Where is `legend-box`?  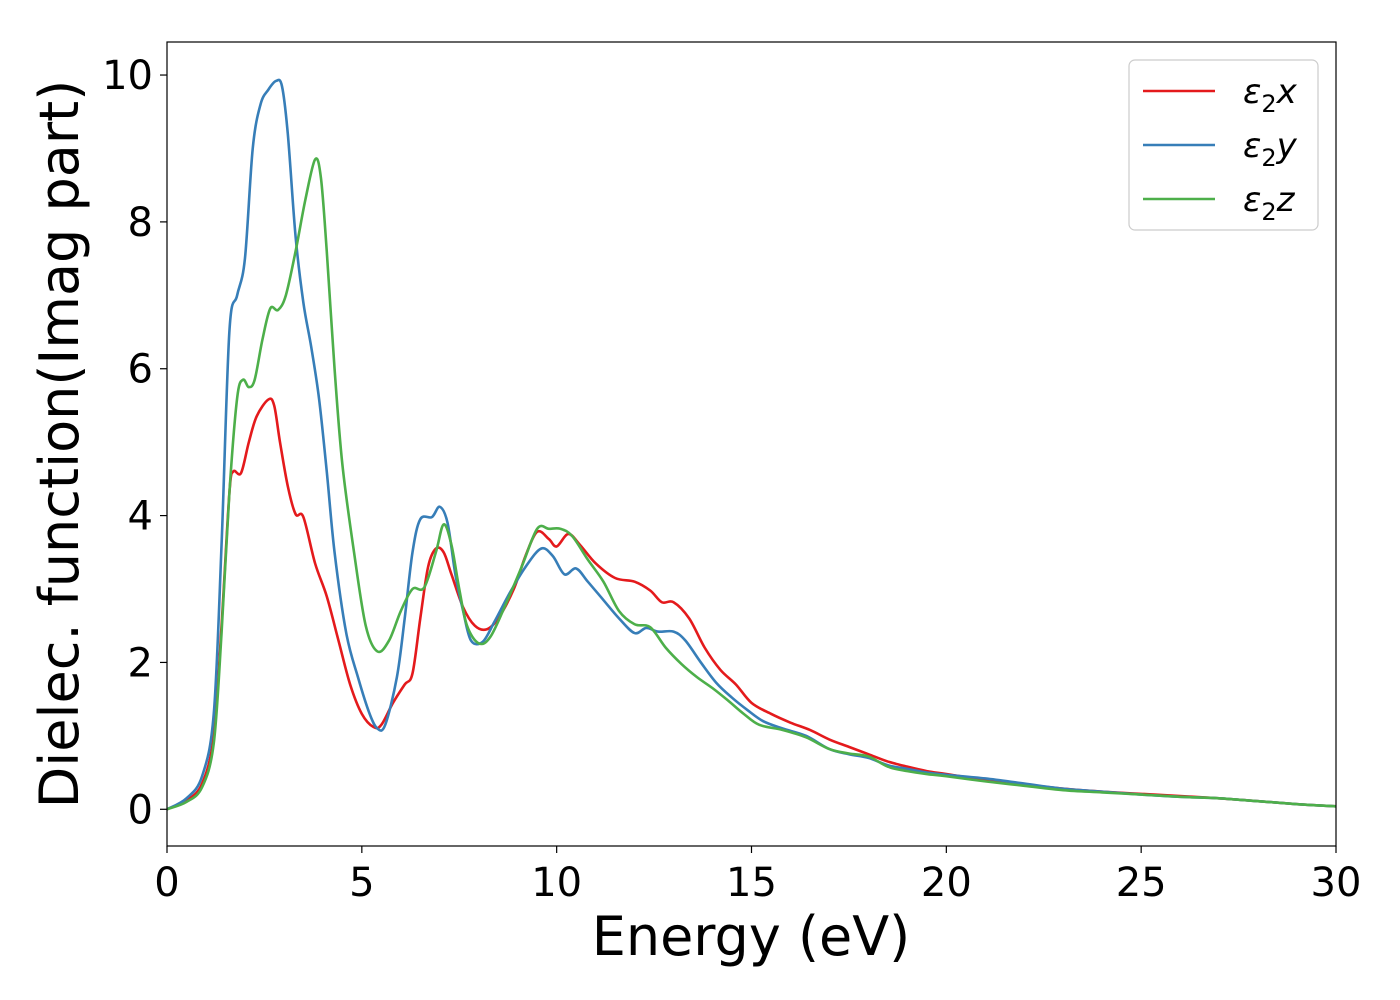 legend-box is located at coordinates (1223, 145).